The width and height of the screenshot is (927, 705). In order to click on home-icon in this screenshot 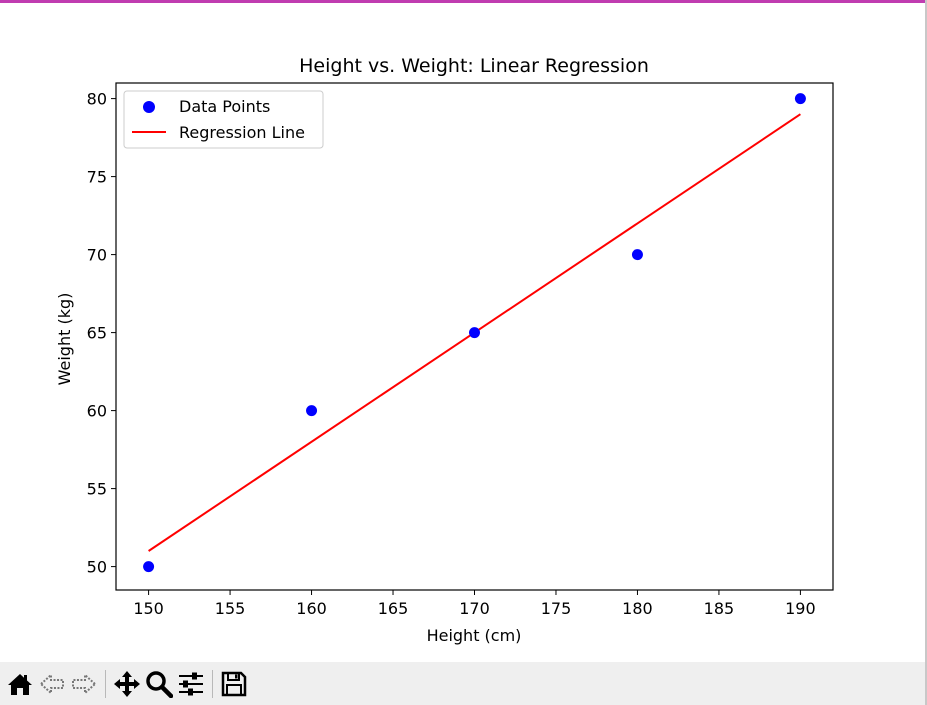, I will do `click(20, 684)`.